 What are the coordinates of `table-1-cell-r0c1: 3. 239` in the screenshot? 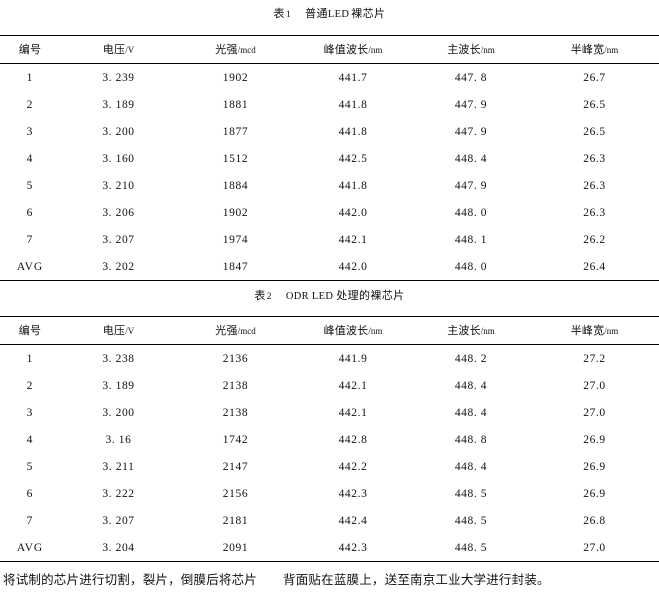 It's located at (118, 77).